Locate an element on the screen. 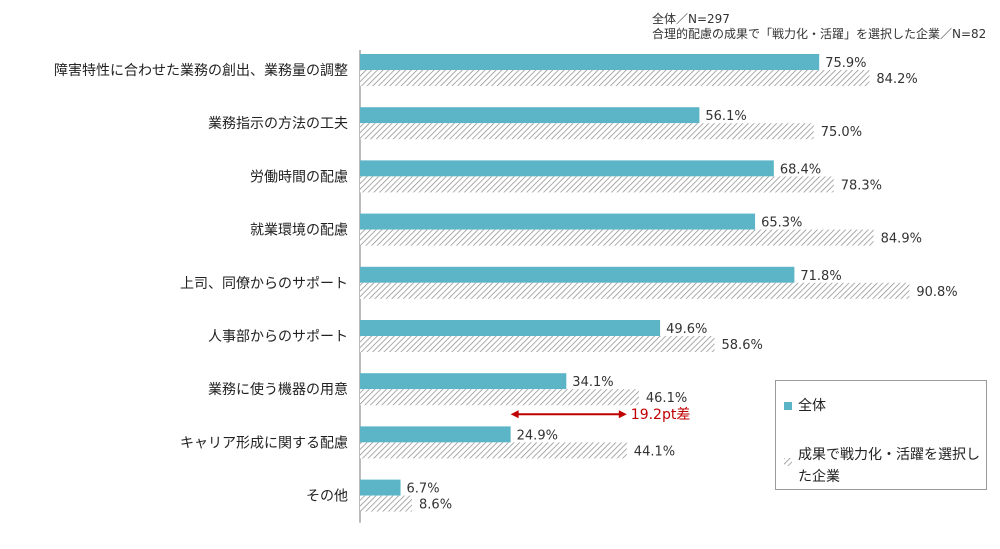 This screenshot has width=1000, height=549. legend-swatch-total is located at coordinates (788, 406).